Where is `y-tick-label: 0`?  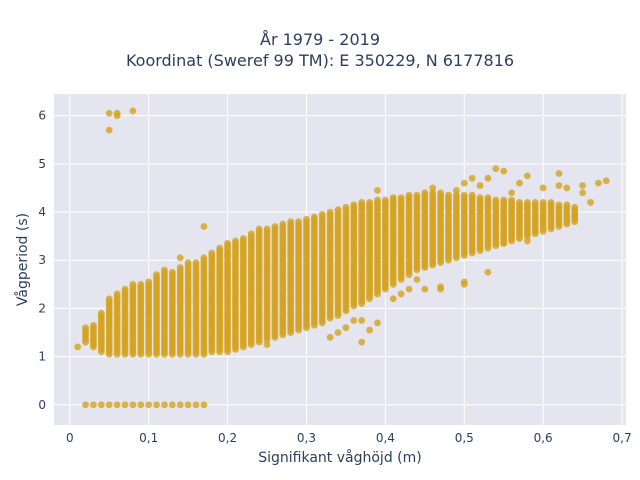
y-tick-label: 0 is located at coordinates (42, 405).